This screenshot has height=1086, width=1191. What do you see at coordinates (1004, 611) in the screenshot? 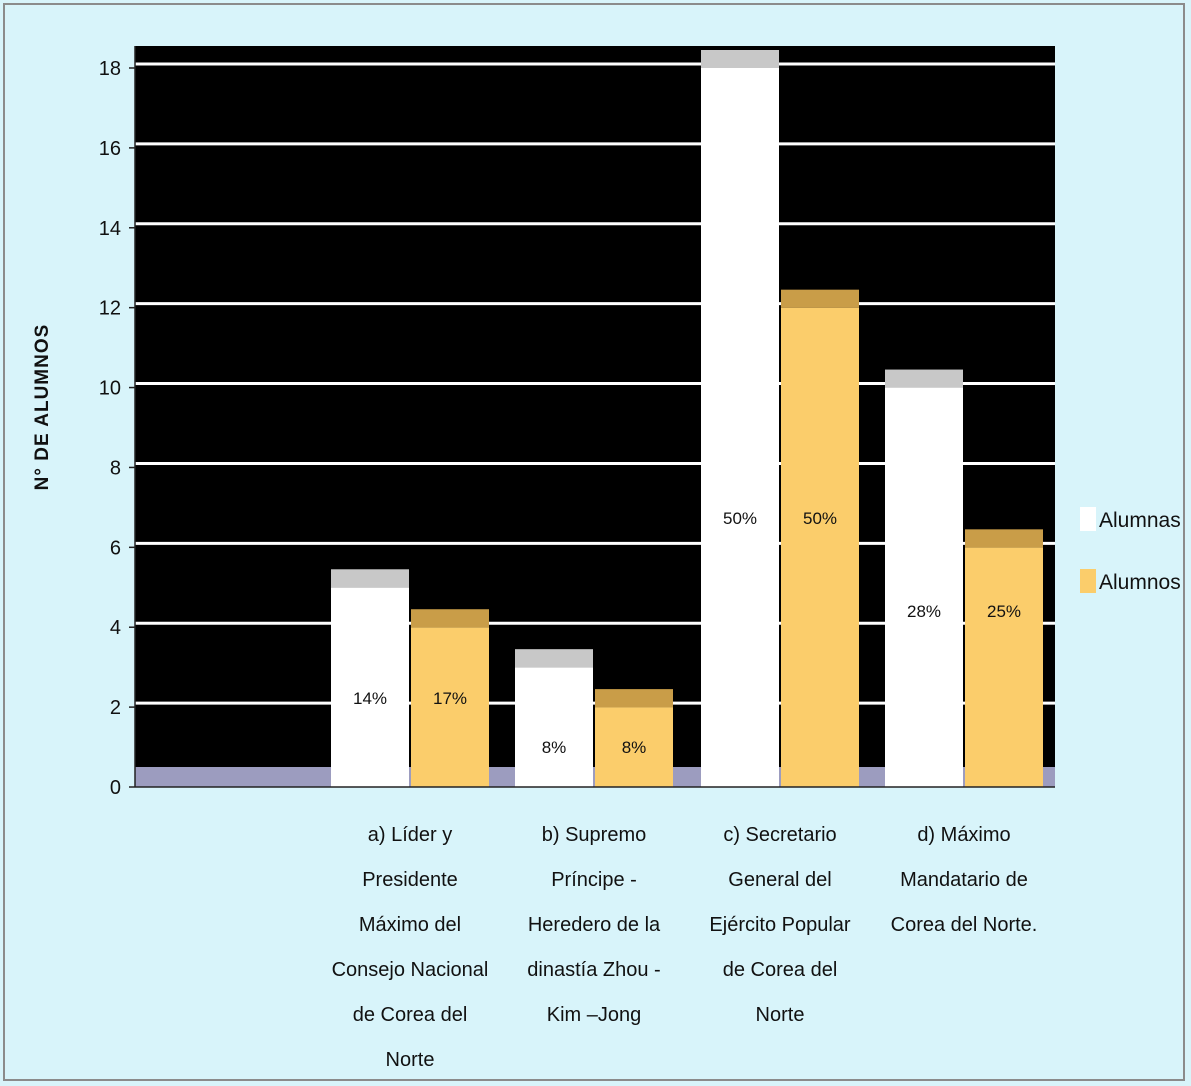
I see `data-label: 25%` at bounding box center [1004, 611].